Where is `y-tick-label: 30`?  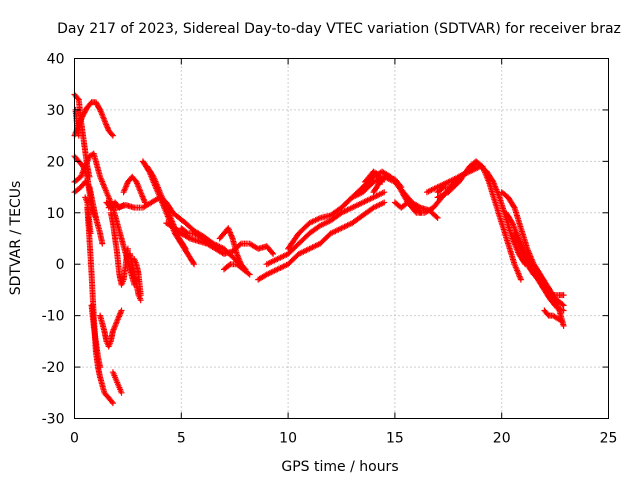 y-tick-label: 30 is located at coordinates (56, 111).